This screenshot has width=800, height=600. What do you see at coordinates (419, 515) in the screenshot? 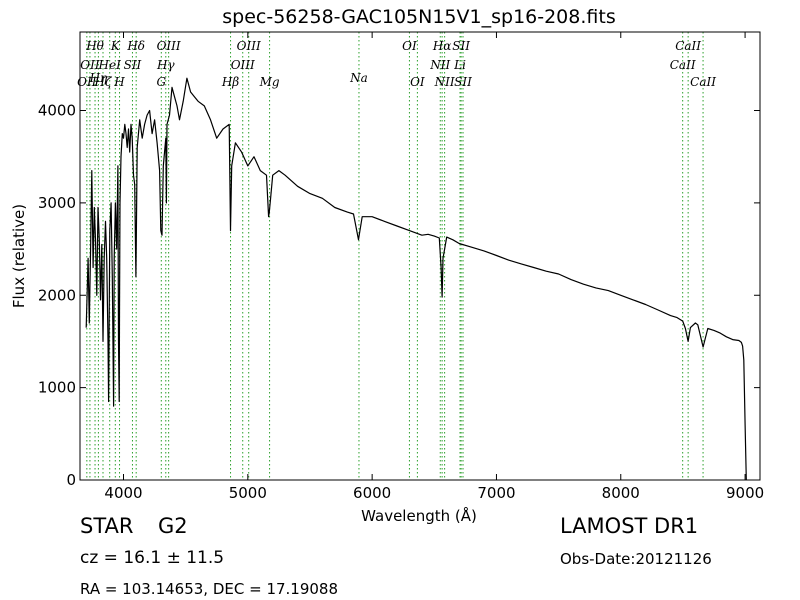
I see `x-axis-label: Wavelength (Å)` at bounding box center [419, 515].